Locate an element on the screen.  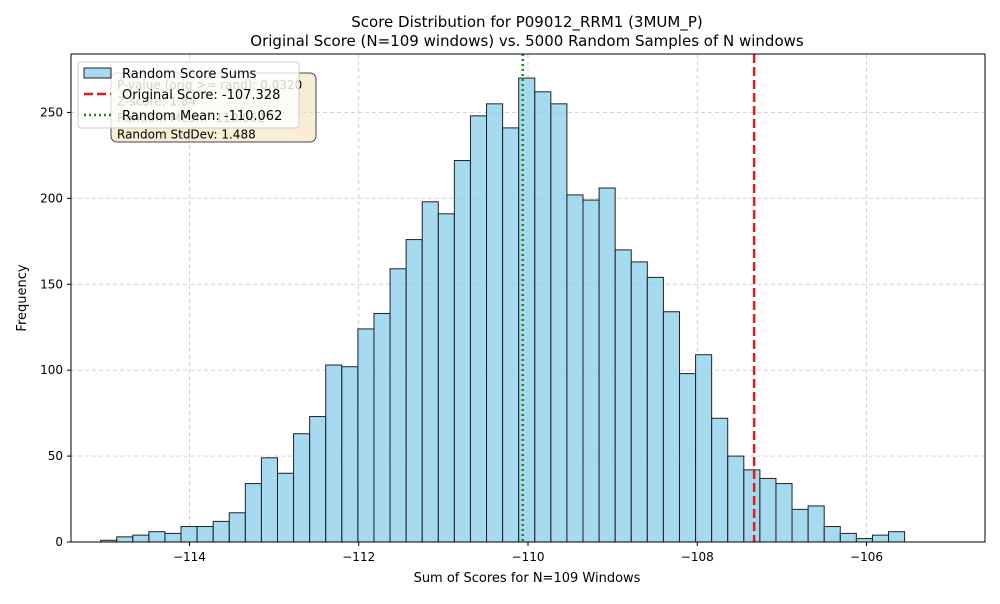
legend-label: Random Score Sums is located at coordinates (189, 74).